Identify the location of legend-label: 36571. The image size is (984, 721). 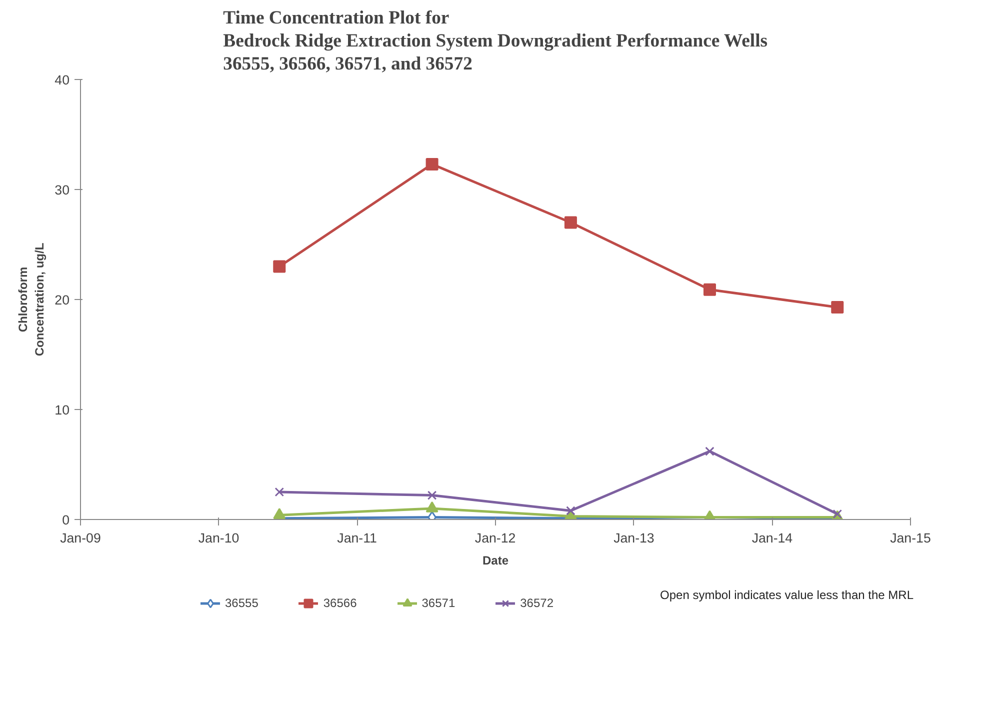
(439, 603).